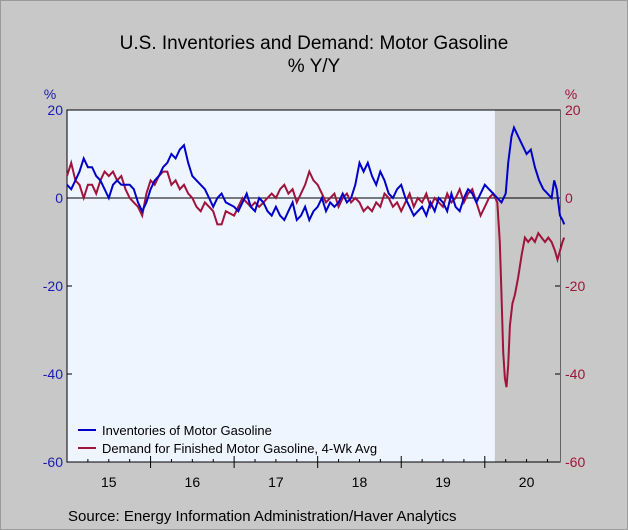 This screenshot has width=628, height=530. I want to click on left-tick-label: -20, so click(53, 286).